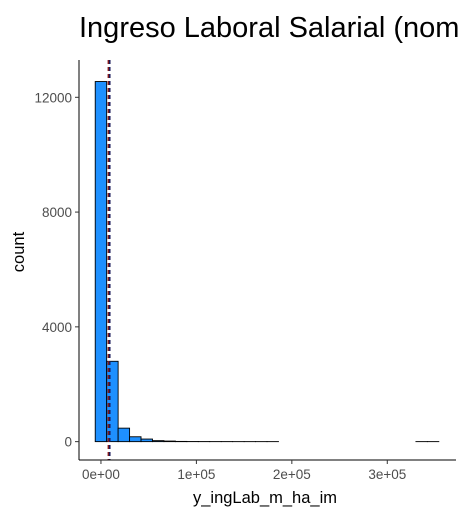 The image size is (462, 515). What do you see at coordinates (244, 471) in the screenshot?
I see `x-ticks-layer: 0e+00 1e+05 2e+05 3e+05` at bounding box center [244, 471].